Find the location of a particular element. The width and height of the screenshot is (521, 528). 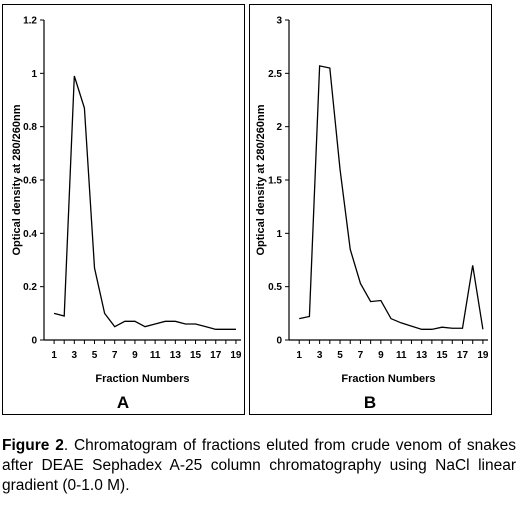

panel-b-y-tick-label: 2.5 is located at coordinates (275, 74).